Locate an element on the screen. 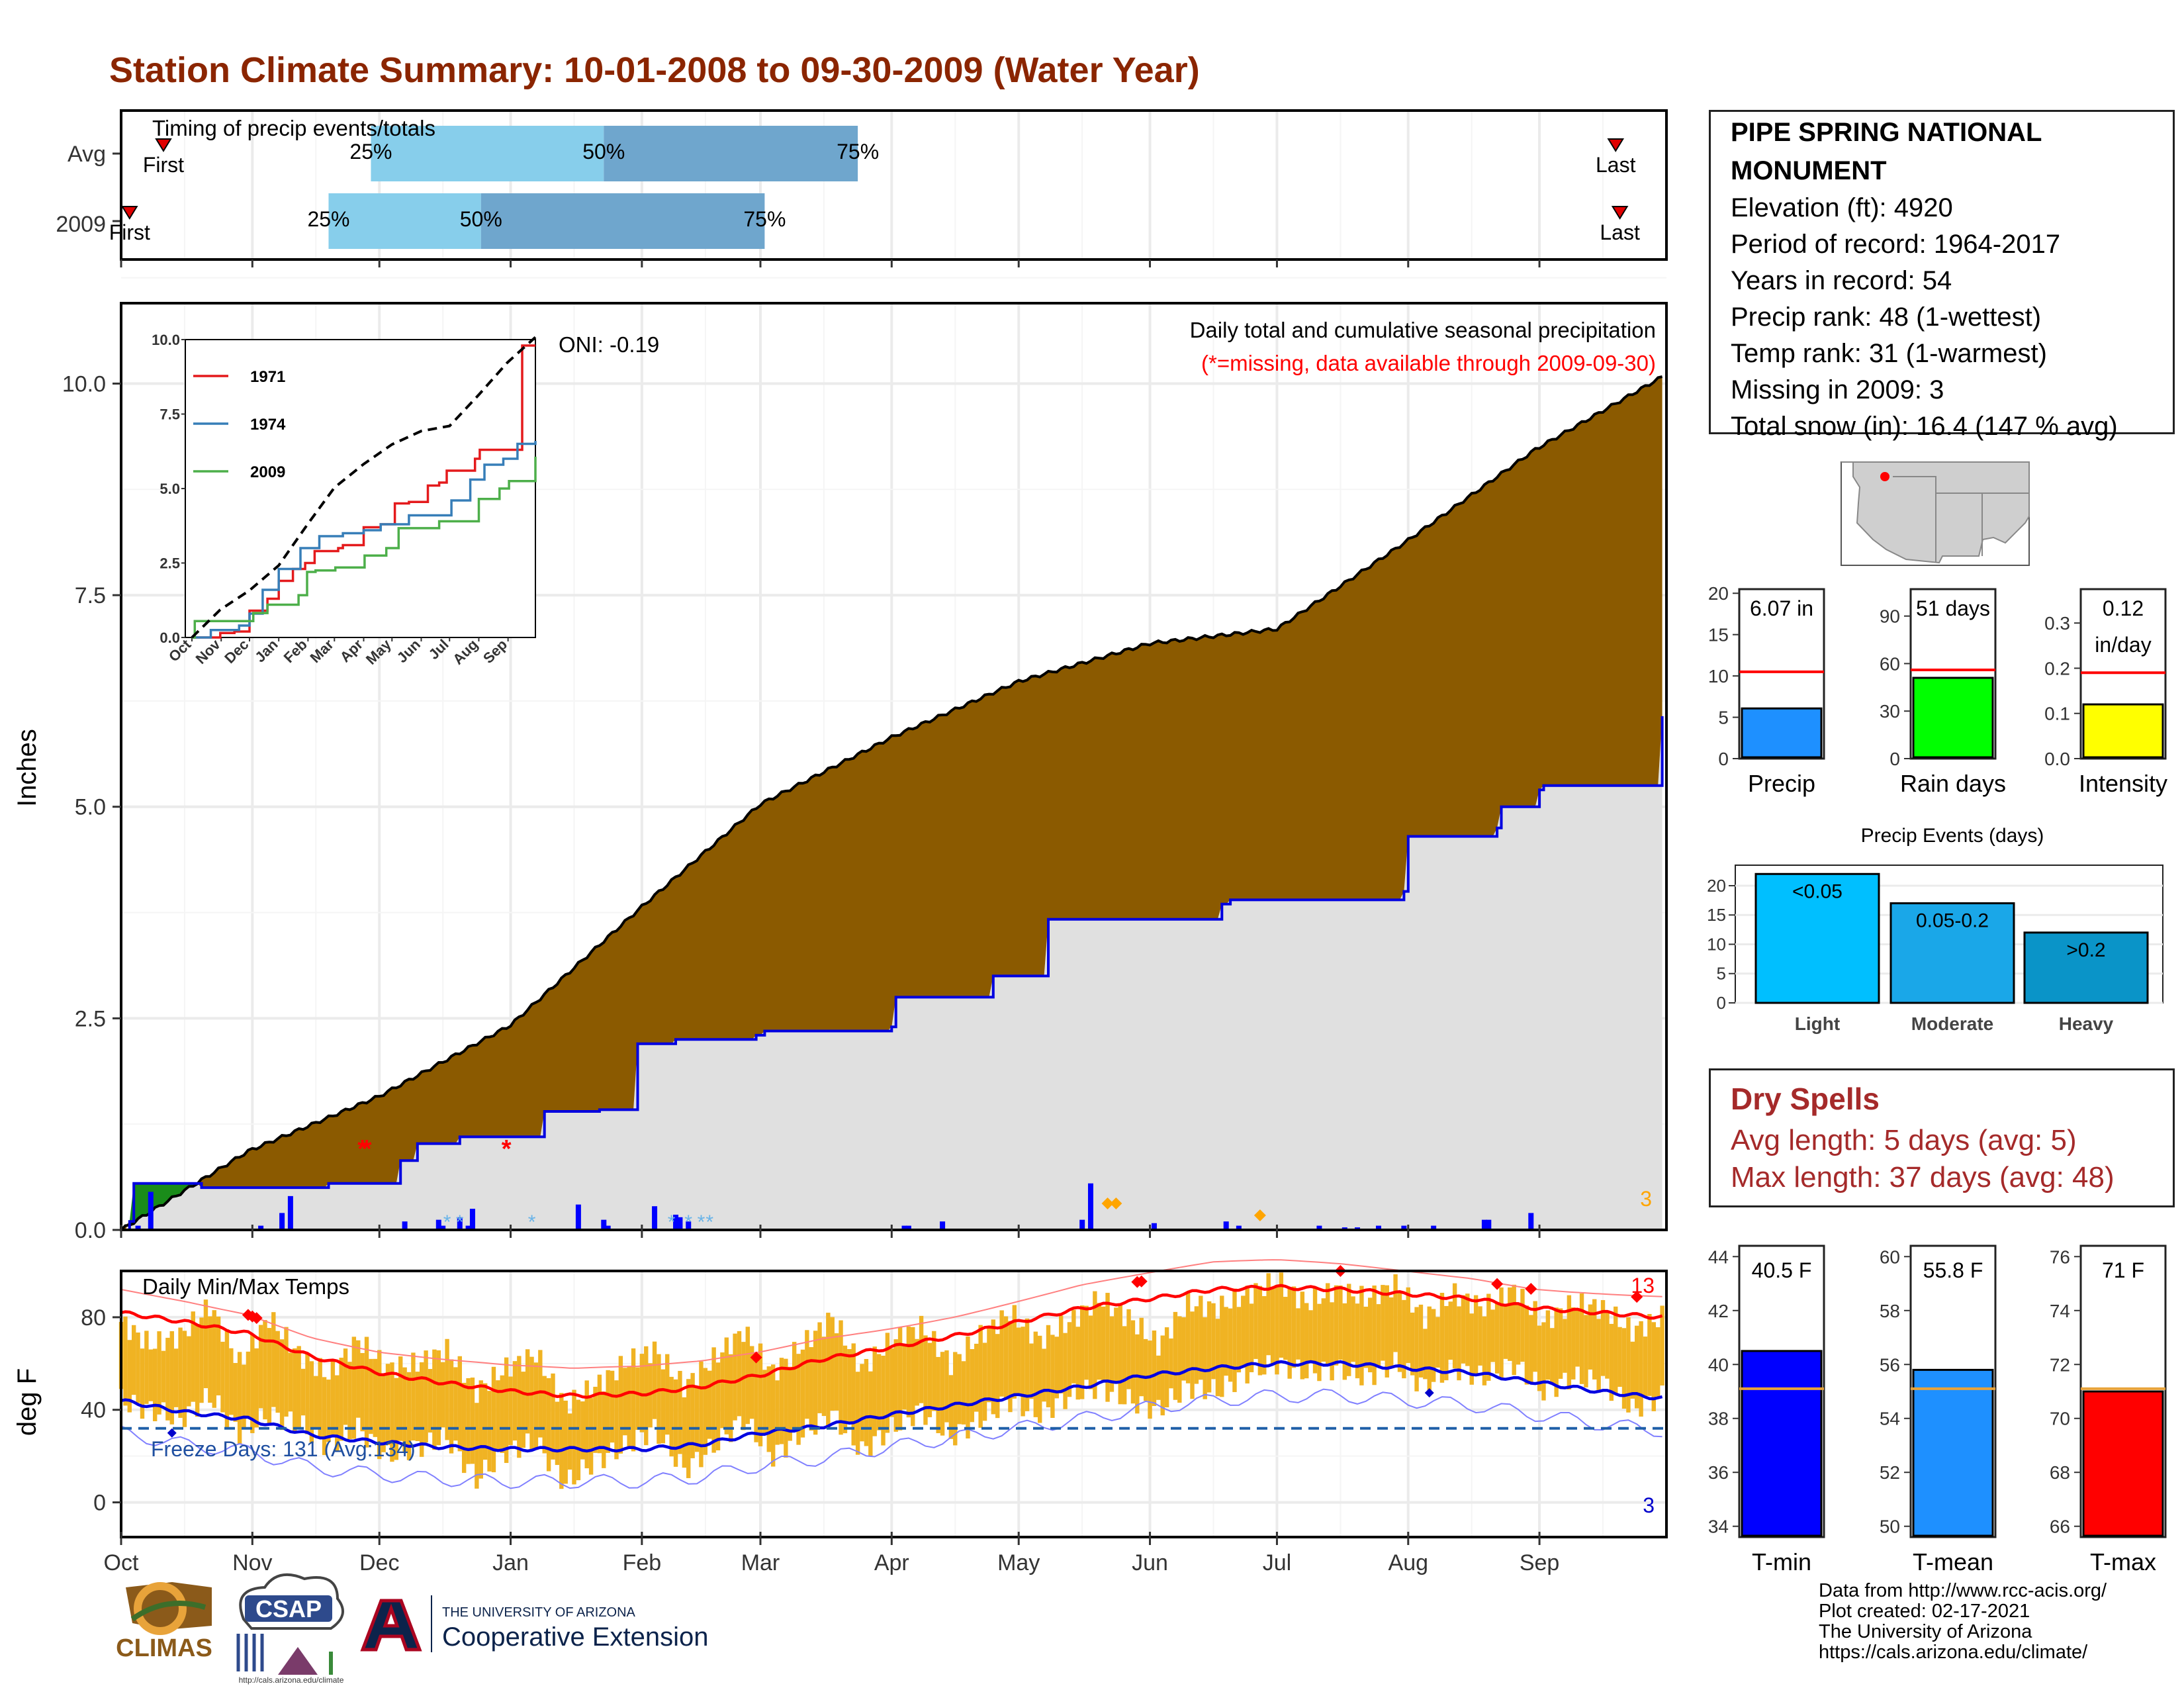 This screenshot has width=2184, height=1688. temp-bar-tick-label-0-1: 36 is located at coordinates (1718, 1472).